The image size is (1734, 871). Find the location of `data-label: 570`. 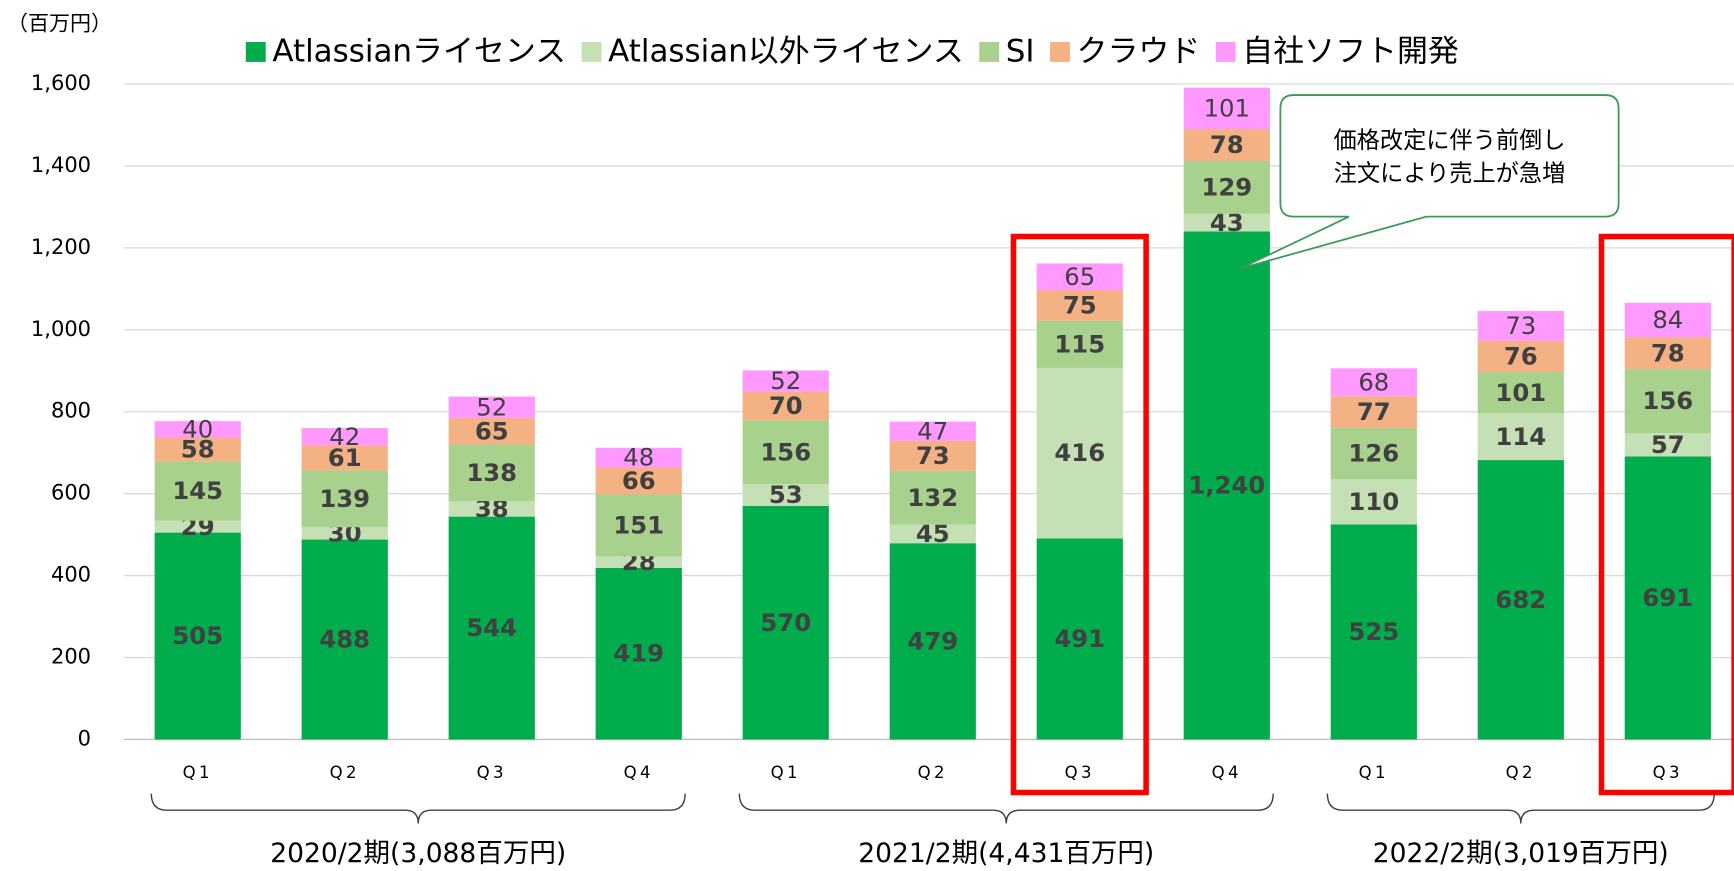

data-label: 570 is located at coordinates (785, 622).